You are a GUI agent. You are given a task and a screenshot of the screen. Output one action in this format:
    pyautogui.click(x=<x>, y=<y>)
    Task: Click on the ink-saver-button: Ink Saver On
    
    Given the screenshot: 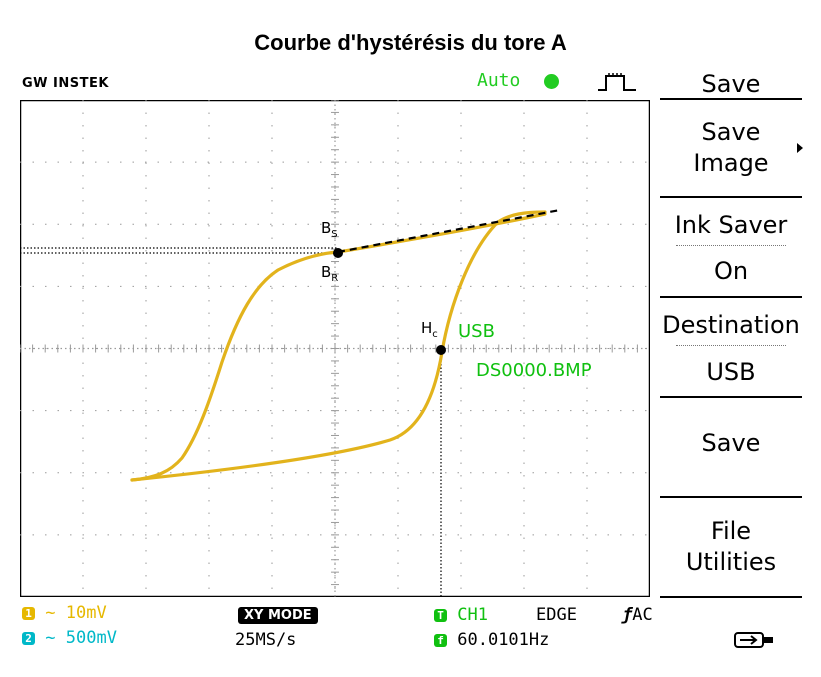 What is the action you would take?
    pyautogui.click(x=731, y=247)
    